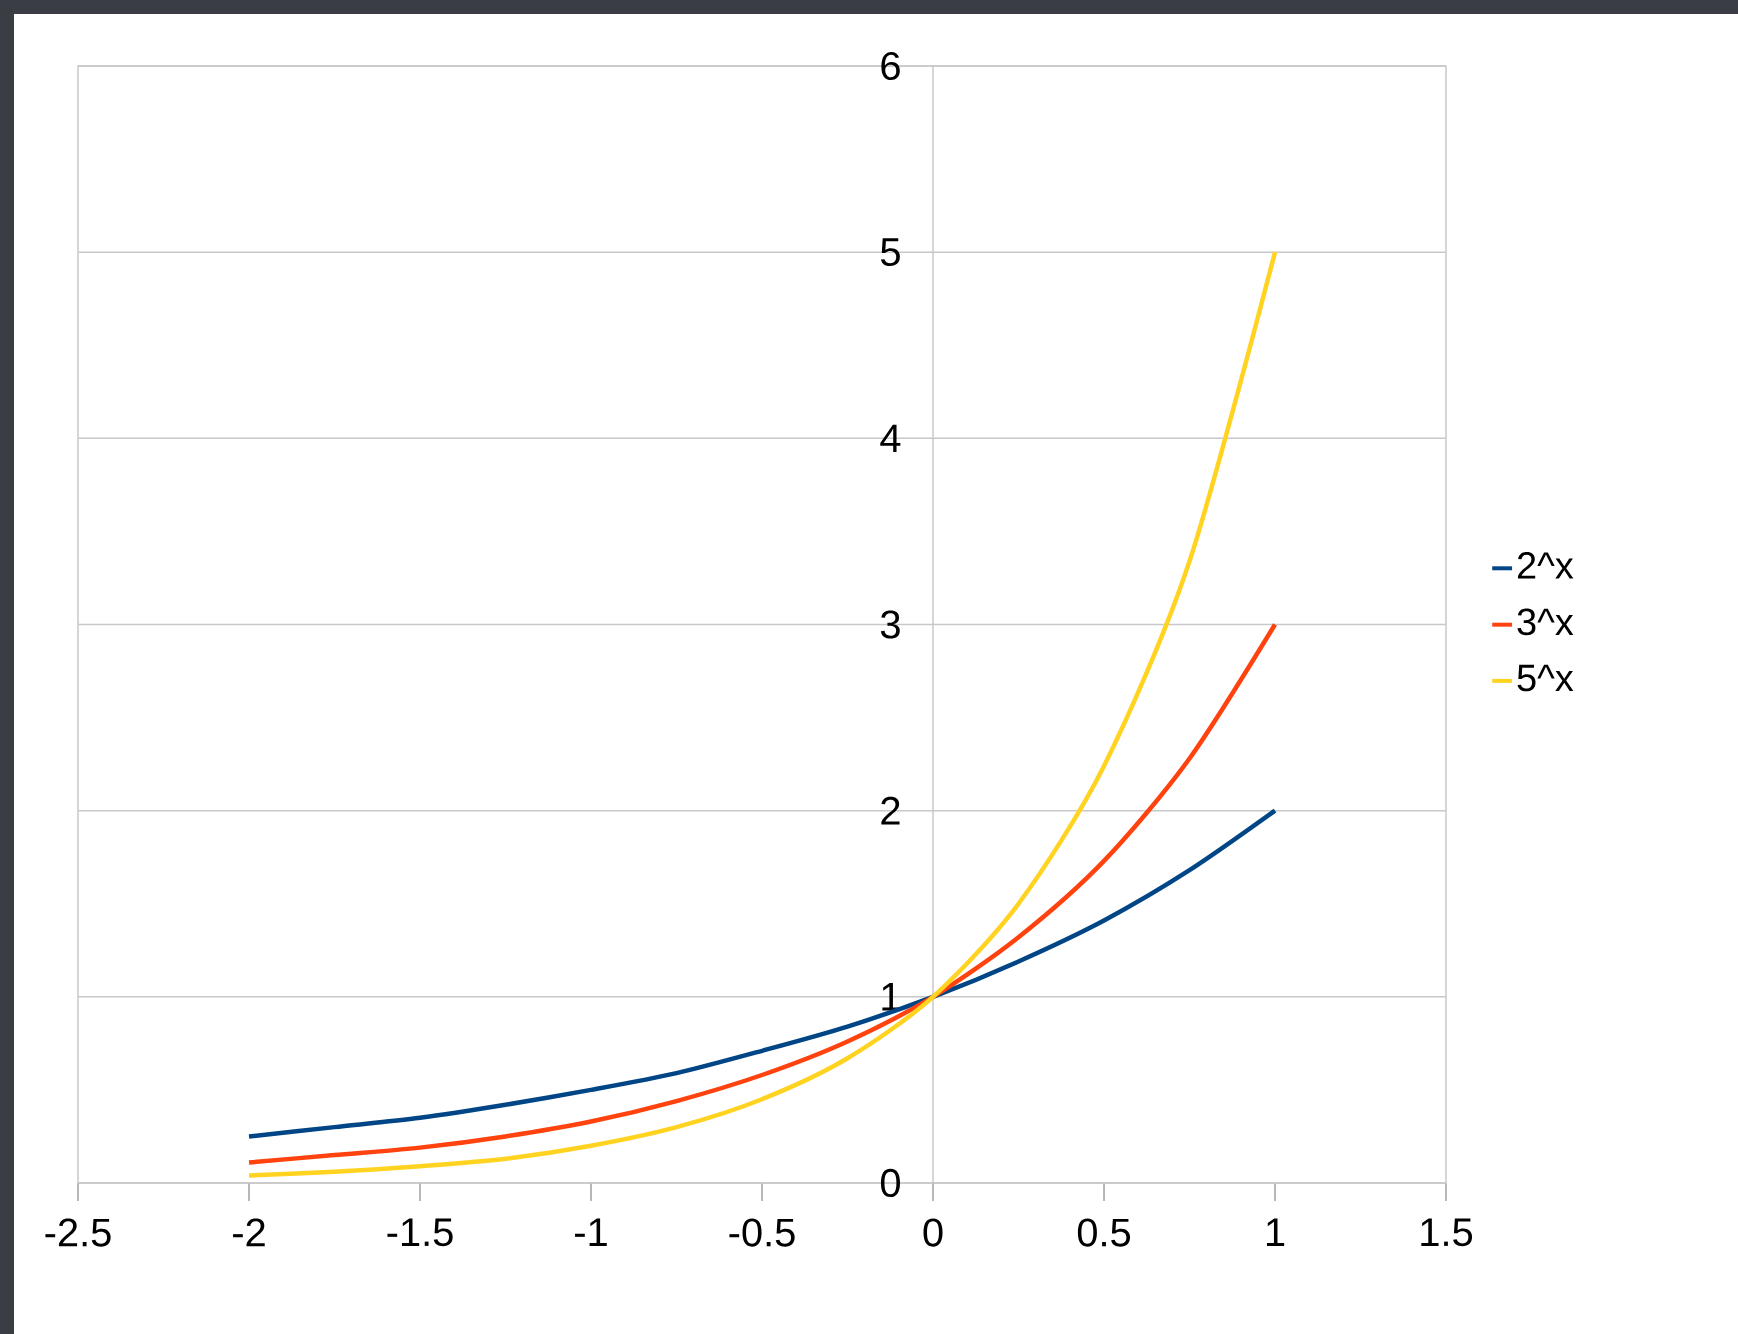  Describe the element at coordinates (249, 1232) in the screenshot. I see `x-tick-label: -2` at that location.